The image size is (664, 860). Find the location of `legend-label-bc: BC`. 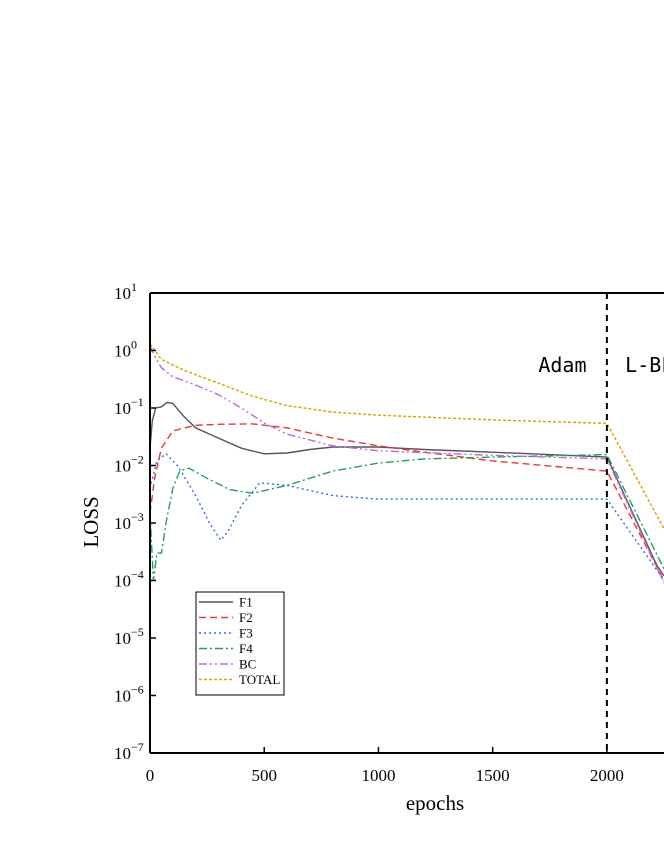

legend-label-bc: BC is located at coordinates (247, 664).